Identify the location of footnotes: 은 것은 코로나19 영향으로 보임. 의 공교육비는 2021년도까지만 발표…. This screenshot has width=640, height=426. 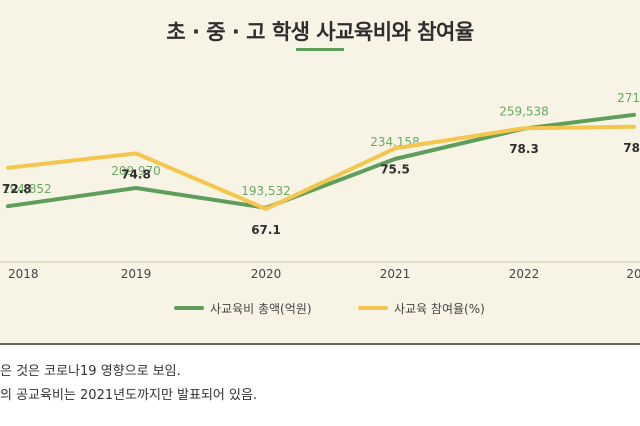
(320, 384).